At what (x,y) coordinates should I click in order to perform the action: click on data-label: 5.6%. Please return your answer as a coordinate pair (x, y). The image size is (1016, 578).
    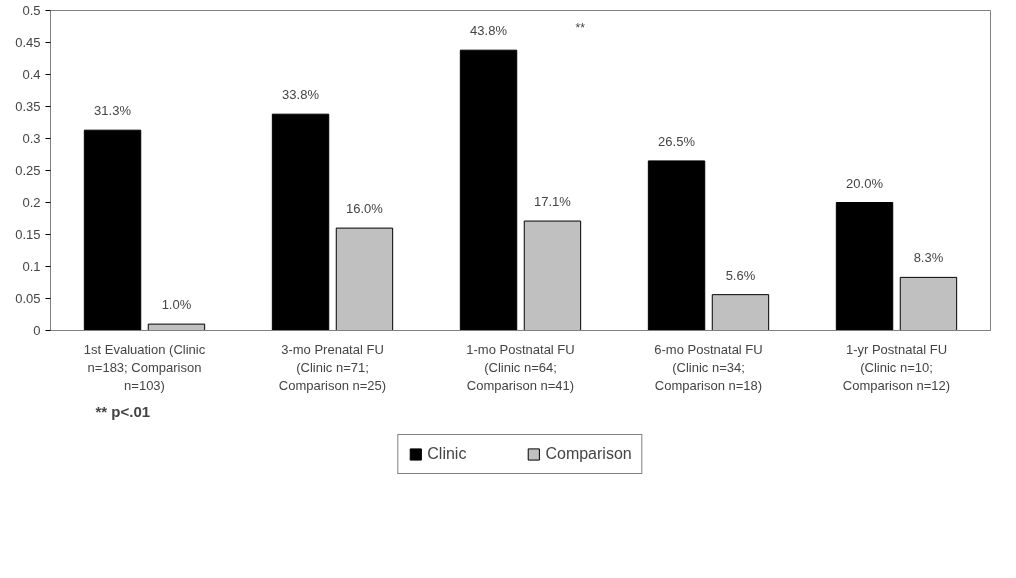
    Looking at the image, I should click on (740, 275).